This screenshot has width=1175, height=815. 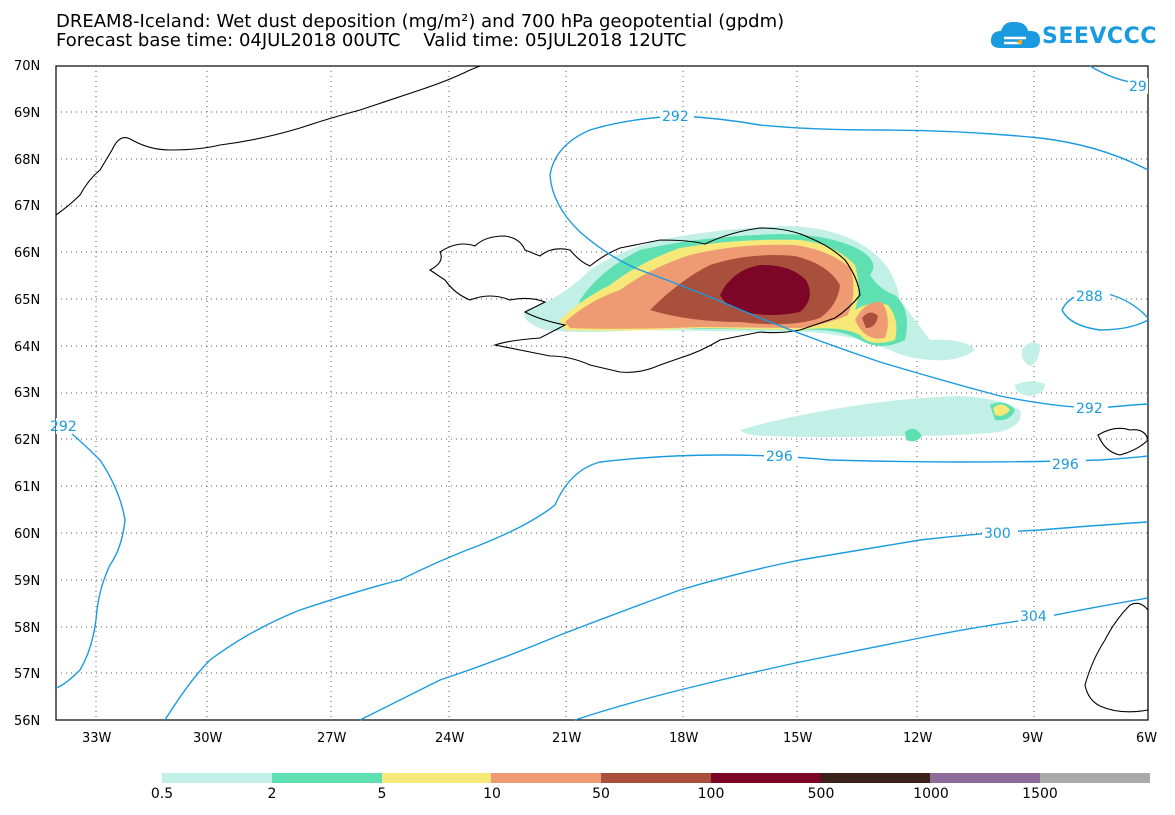 What do you see at coordinates (27, 300) in the screenshot?
I see `lat-label: 65N` at bounding box center [27, 300].